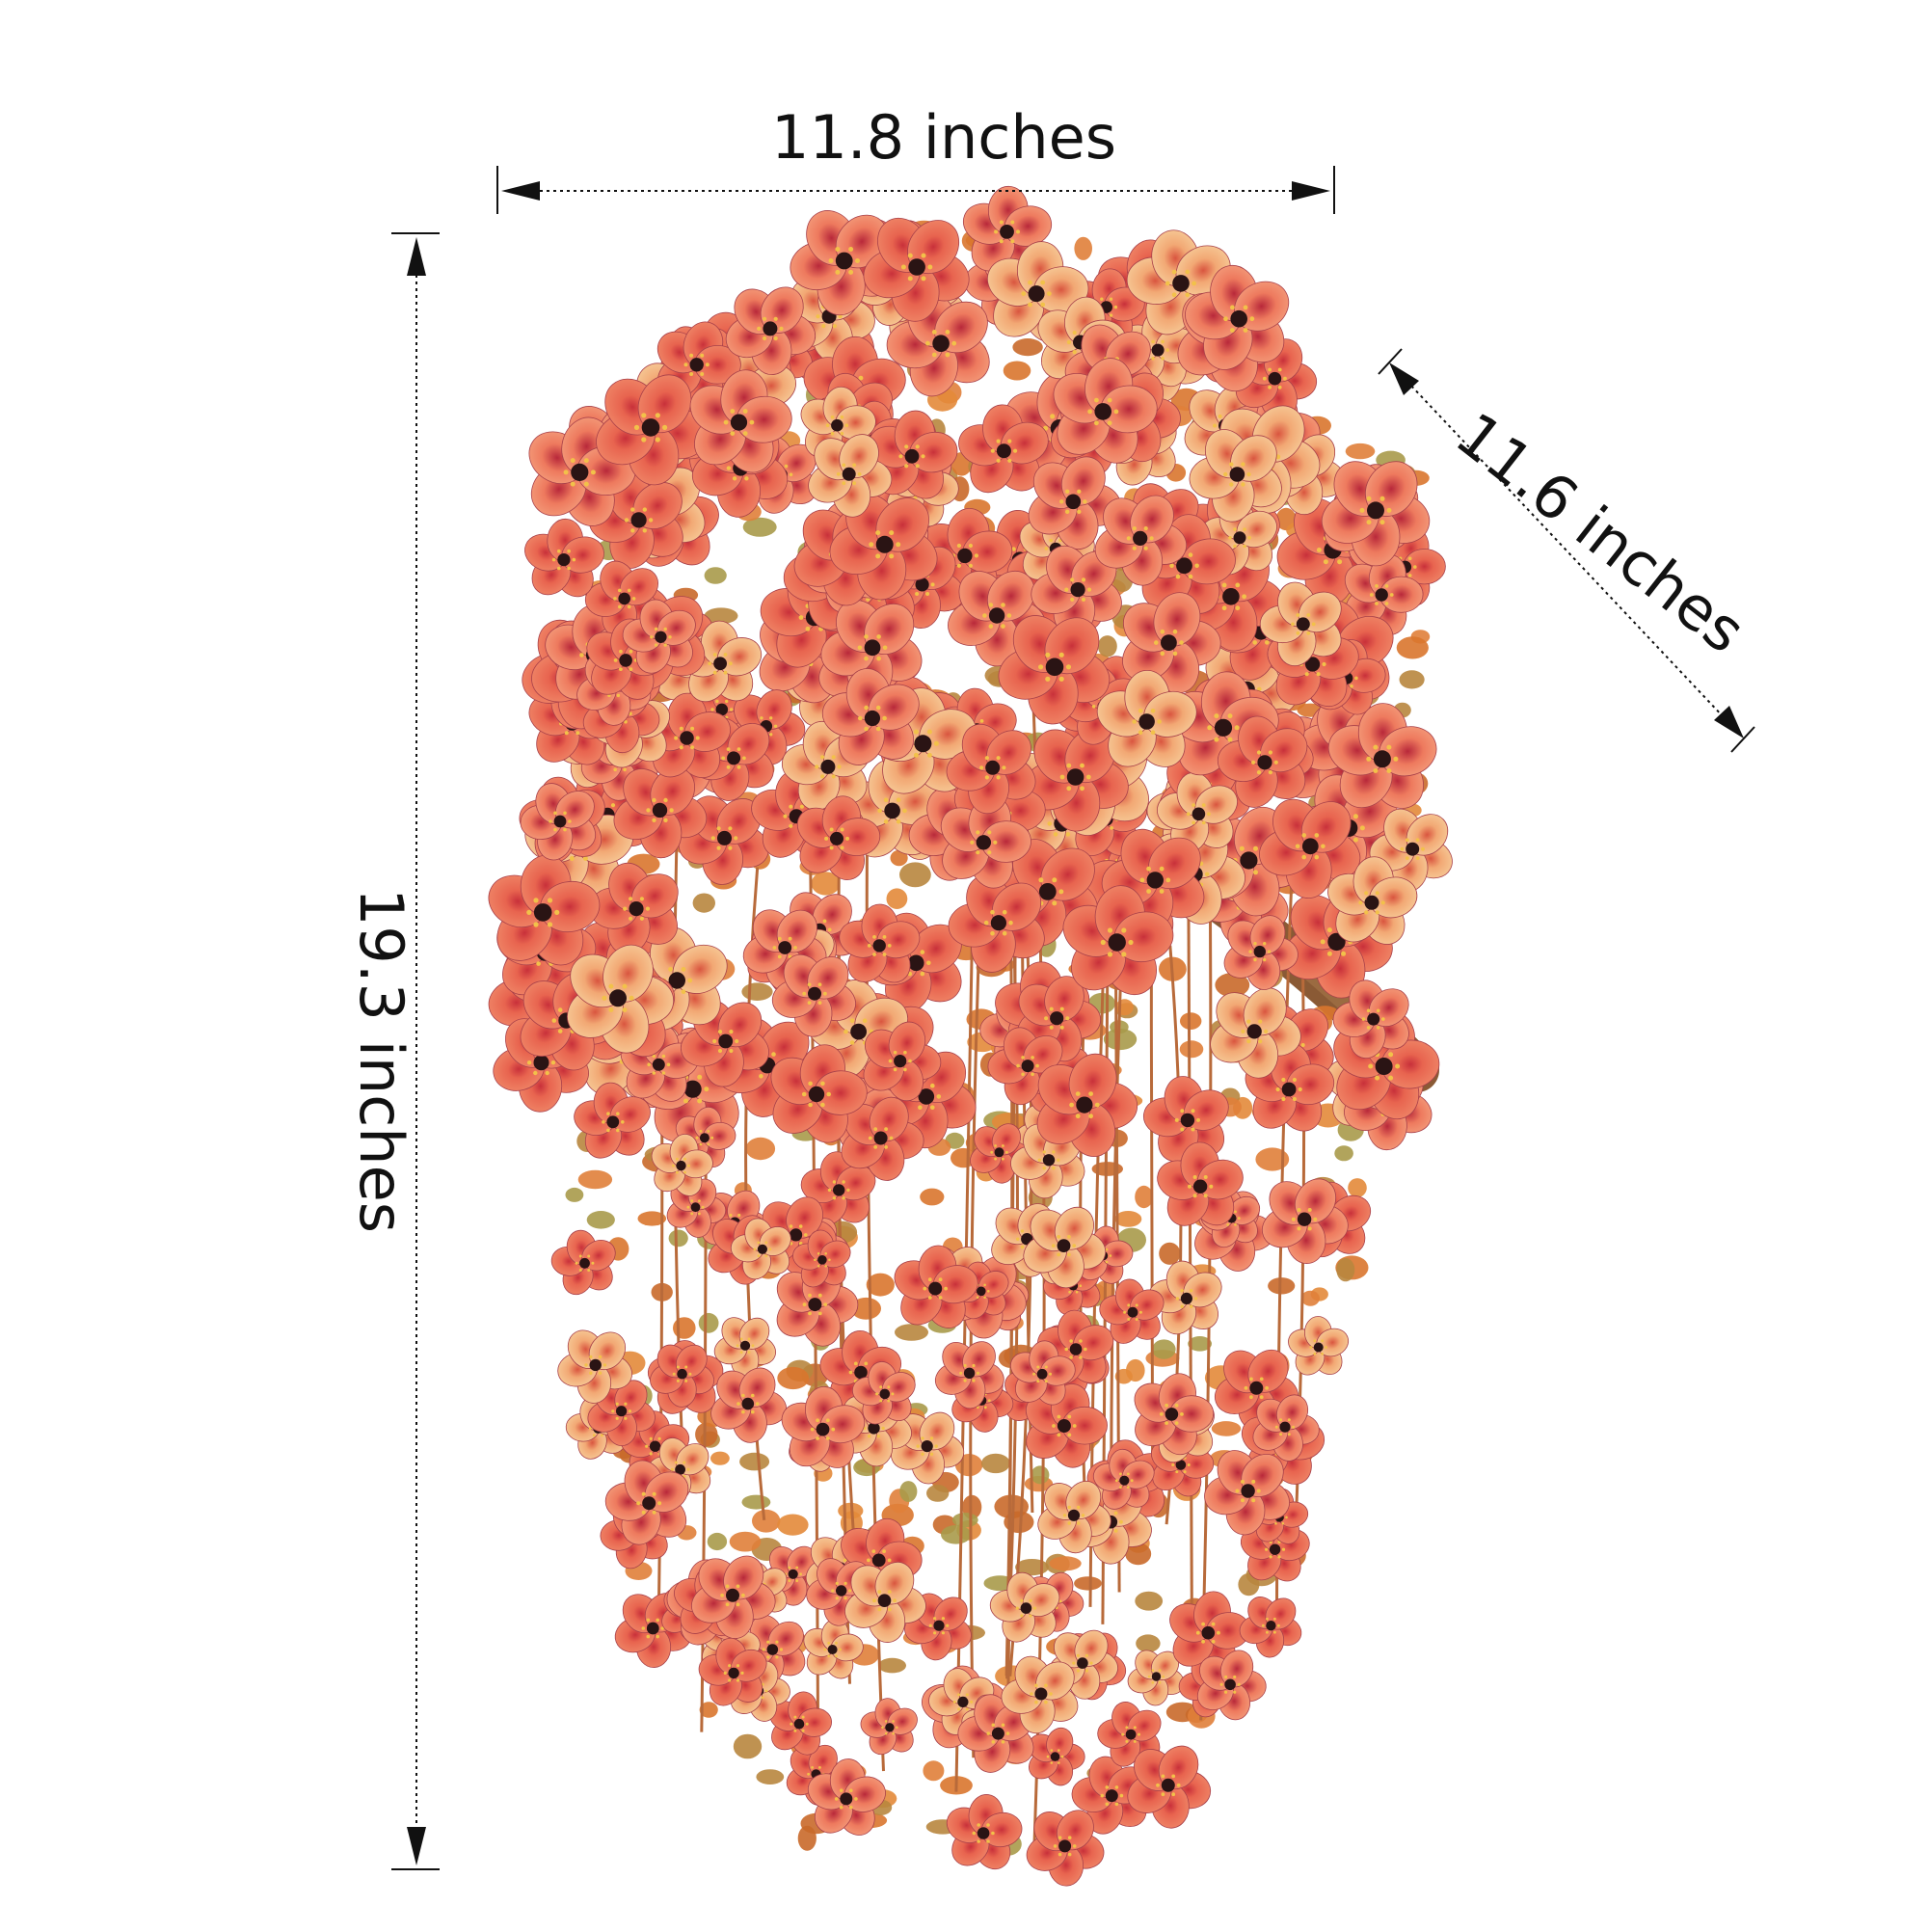  I want to click on hanging-stem, so click(975, 1342).